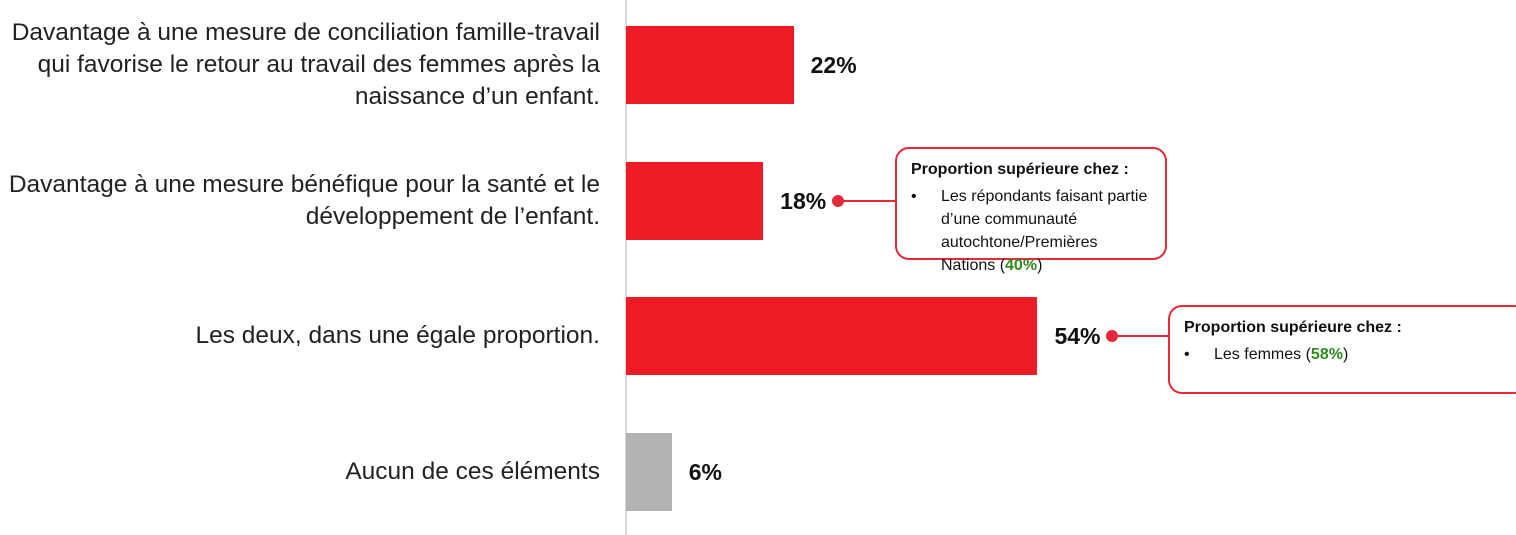  What do you see at coordinates (1021, 265) in the screenshot?
I see `callout-value: 40%` at bounding box center [1021, 265].